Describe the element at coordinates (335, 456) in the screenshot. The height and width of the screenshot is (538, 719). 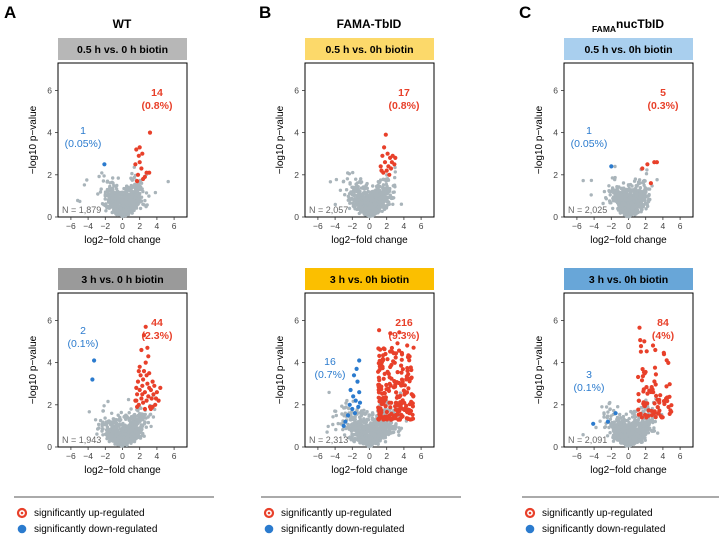
I see `x-tick-label: −4` at that location.